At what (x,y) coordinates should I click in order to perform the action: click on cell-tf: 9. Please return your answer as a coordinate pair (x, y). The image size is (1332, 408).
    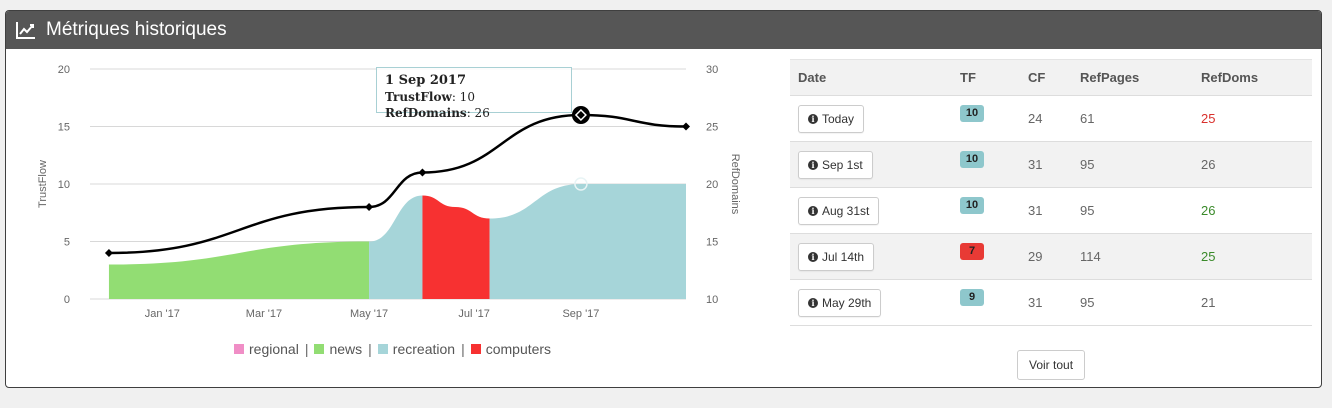
    Looking at the image, I should click on (986, 302).